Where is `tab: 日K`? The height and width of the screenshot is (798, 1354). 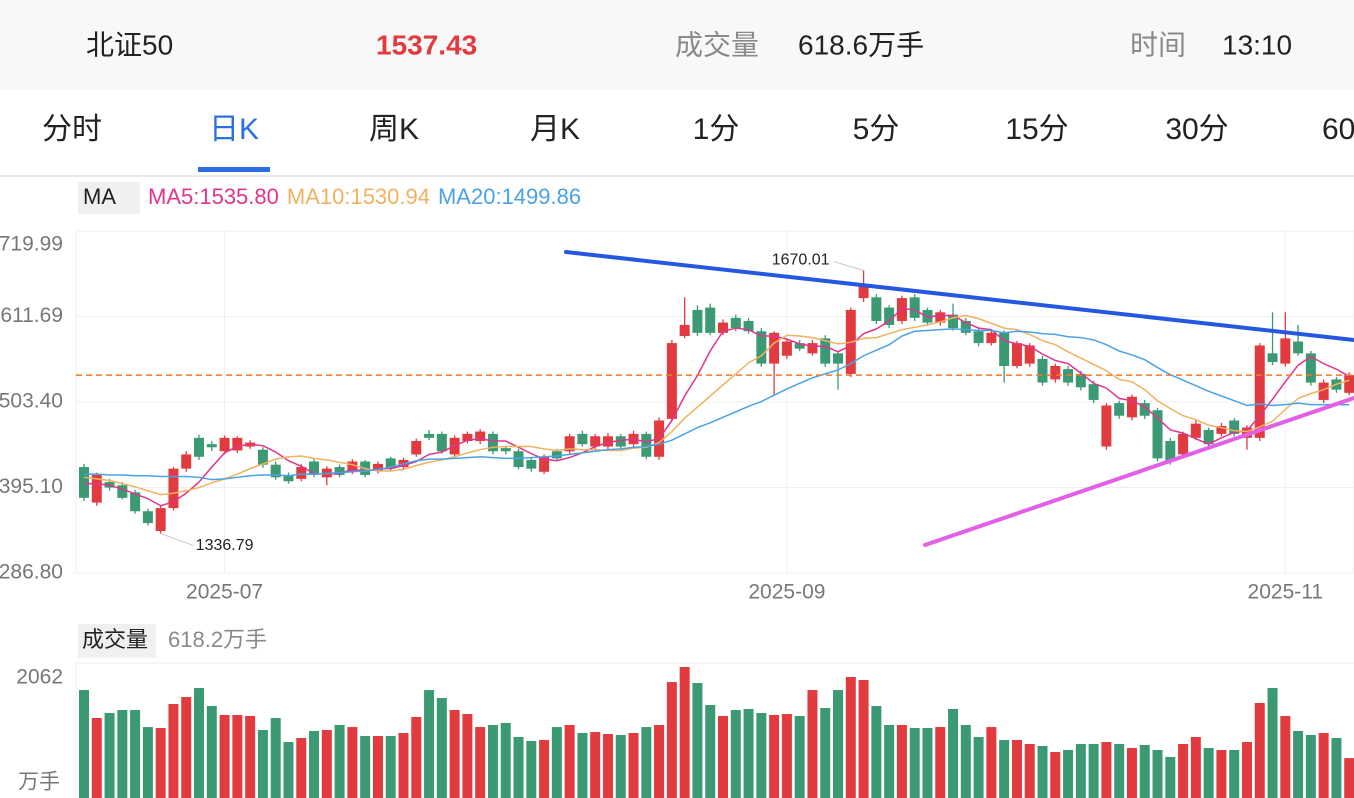 tab: 日K is located at coordinates (234, 129).